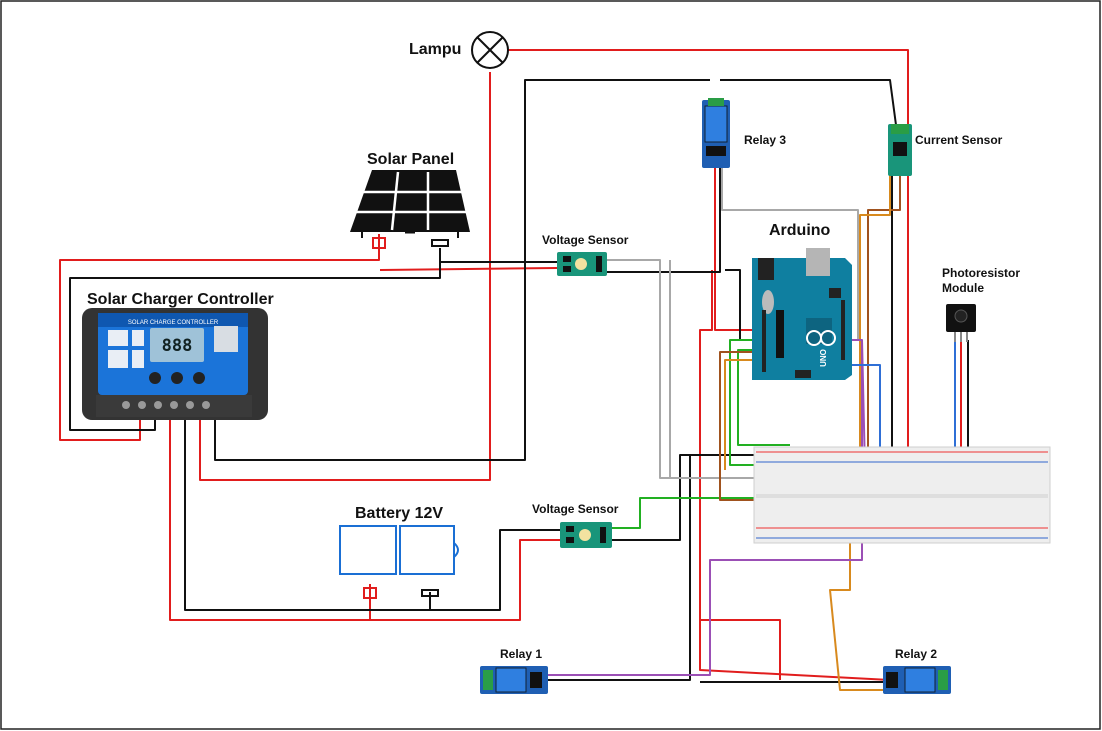  Describe the element at coordinates (370, 593) in the screenshot. I see `battery-positive-terminal-icon` at that location.